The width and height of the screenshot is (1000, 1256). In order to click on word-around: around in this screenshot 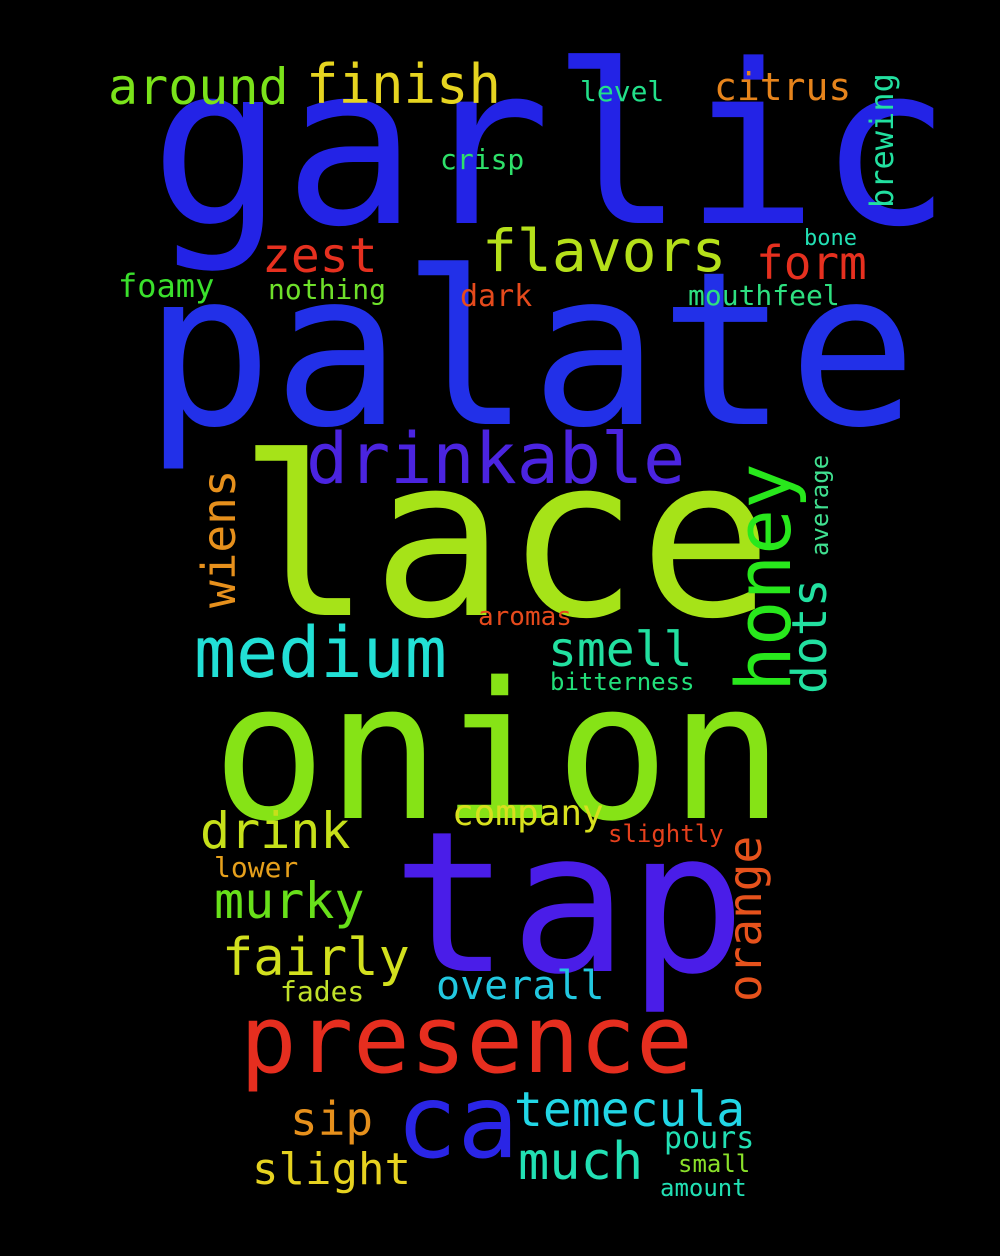, I will do `click(198, 87)`.